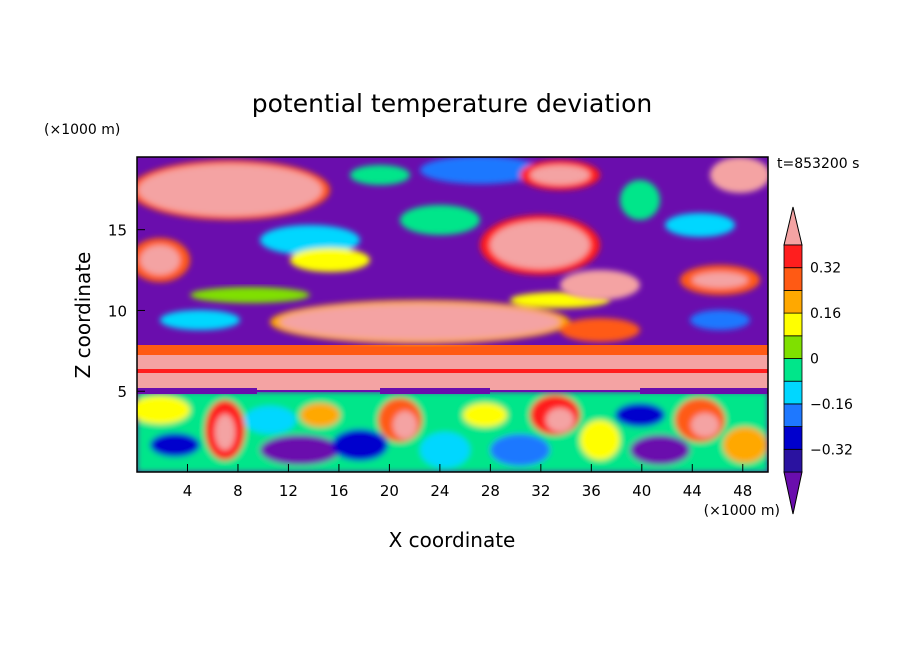  What do you see at coordinates (455, 315) in the screenshot?
I see `upper-mid-region` at bounding box center [455, 315].